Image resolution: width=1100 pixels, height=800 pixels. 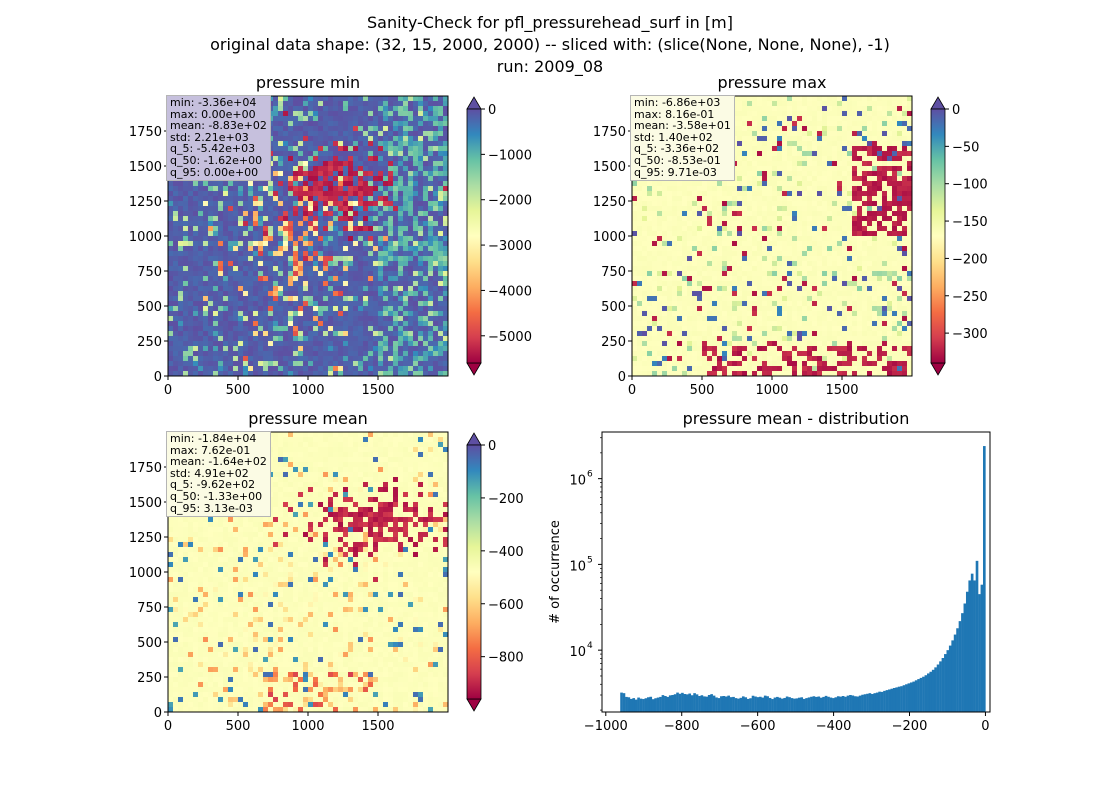 I want to click on y-tick-label: 500, so click(x=149, y=307).